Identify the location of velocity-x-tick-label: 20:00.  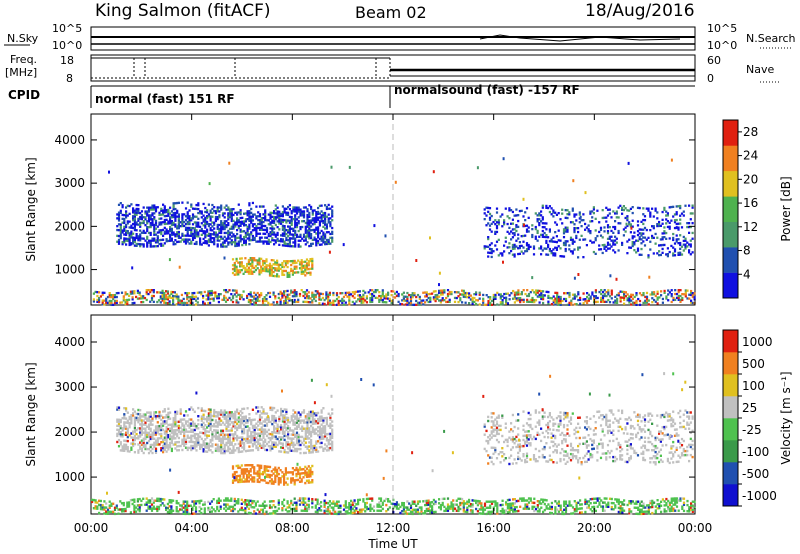
(594, 528).